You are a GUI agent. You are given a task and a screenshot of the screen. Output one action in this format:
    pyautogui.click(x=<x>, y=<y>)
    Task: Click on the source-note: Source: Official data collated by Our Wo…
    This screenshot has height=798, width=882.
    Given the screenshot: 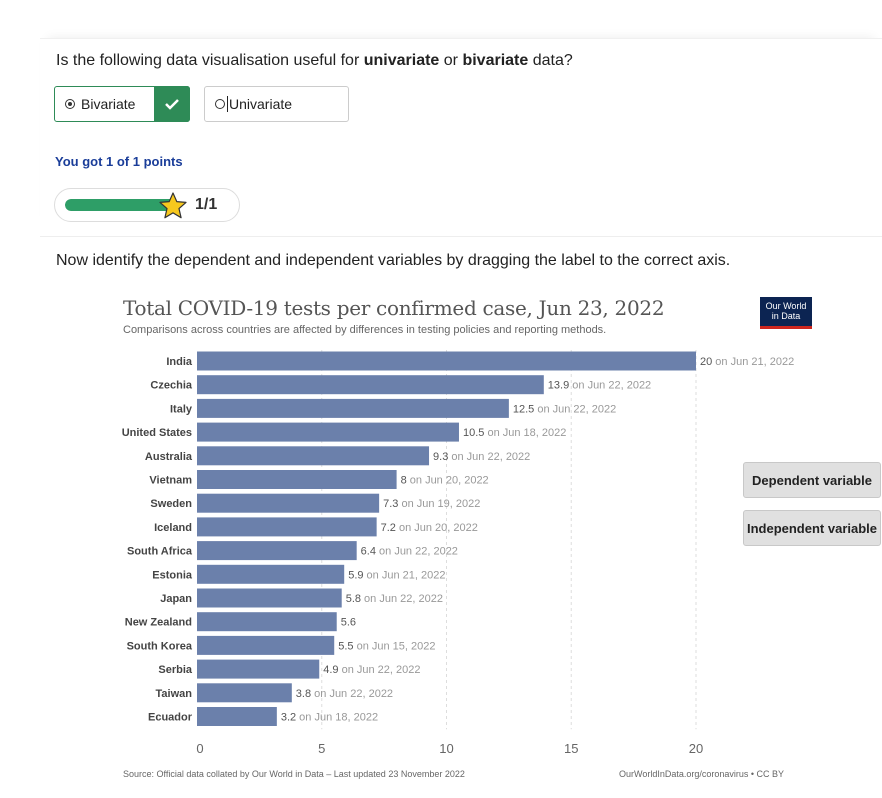 What is the action you would take?
    pyautogui.click(x=294, y=774)
    